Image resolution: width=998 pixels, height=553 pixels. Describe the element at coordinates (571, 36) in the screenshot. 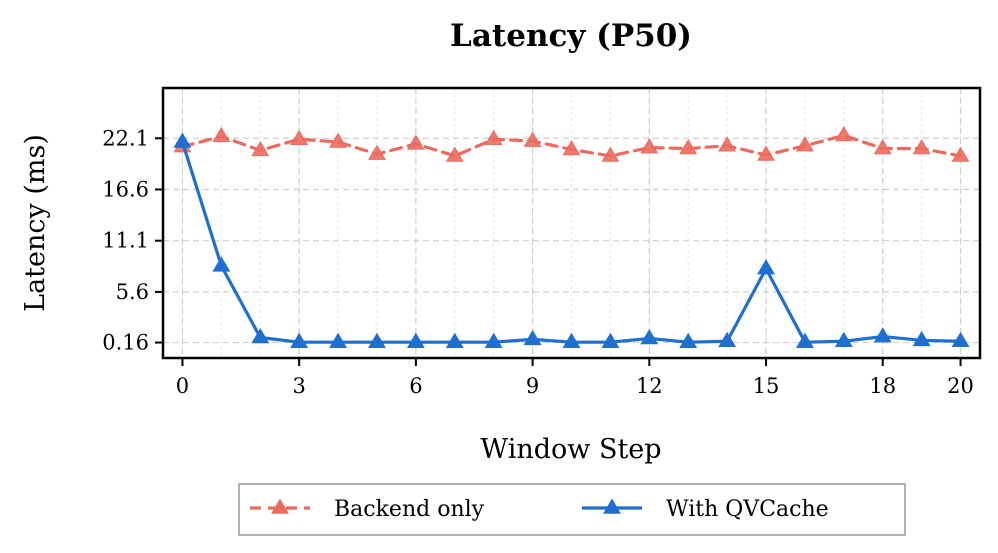

I see `chart-title: Latency (P50)` at that location.